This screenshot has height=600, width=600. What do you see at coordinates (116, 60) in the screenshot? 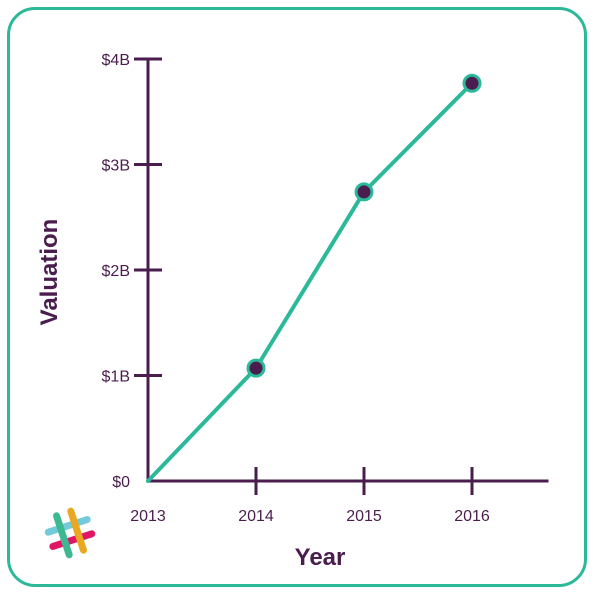
I see `y-tick-label: $4B` at bounding box center [116, 60].